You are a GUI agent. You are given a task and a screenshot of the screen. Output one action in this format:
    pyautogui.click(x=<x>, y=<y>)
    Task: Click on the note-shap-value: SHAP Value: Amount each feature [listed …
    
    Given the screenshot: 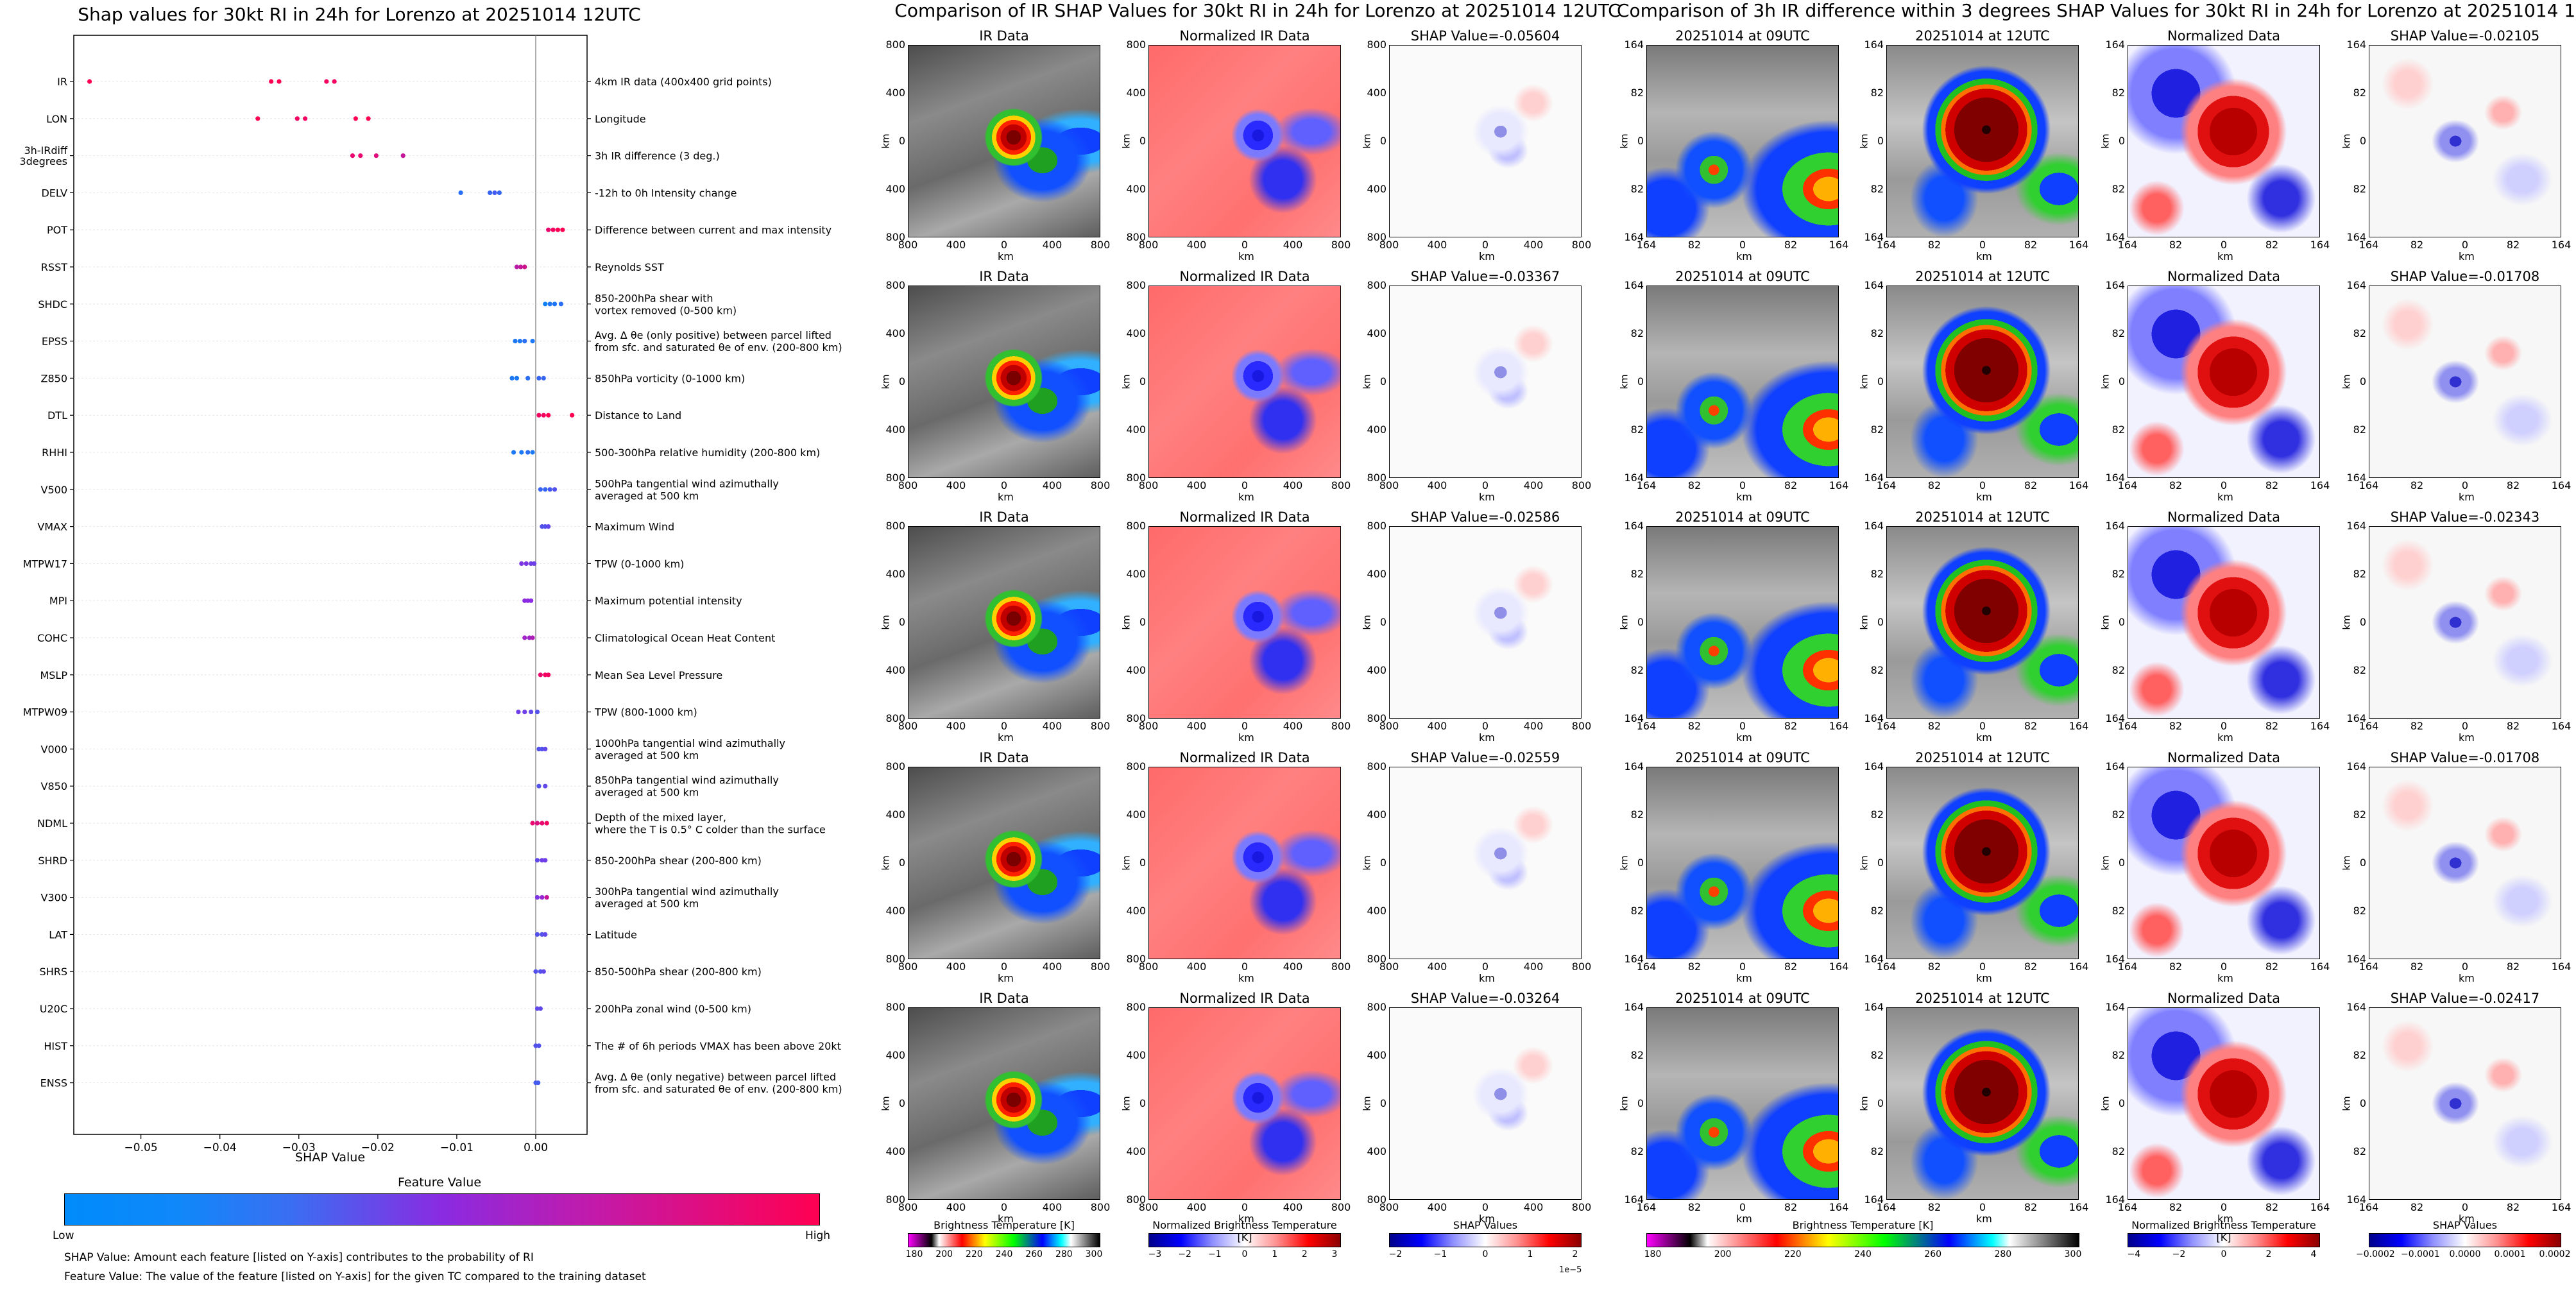 What is the action you would take?
    pyautogui.click(x=299, y=1257)
    